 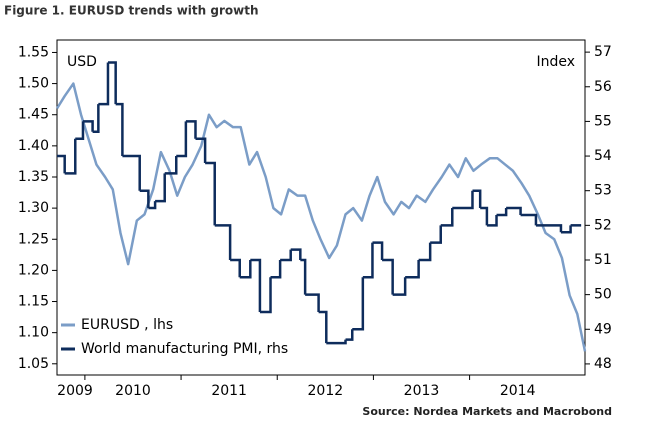 I want to click on y-tick-label: 1.40, so click(x=33, y=146).